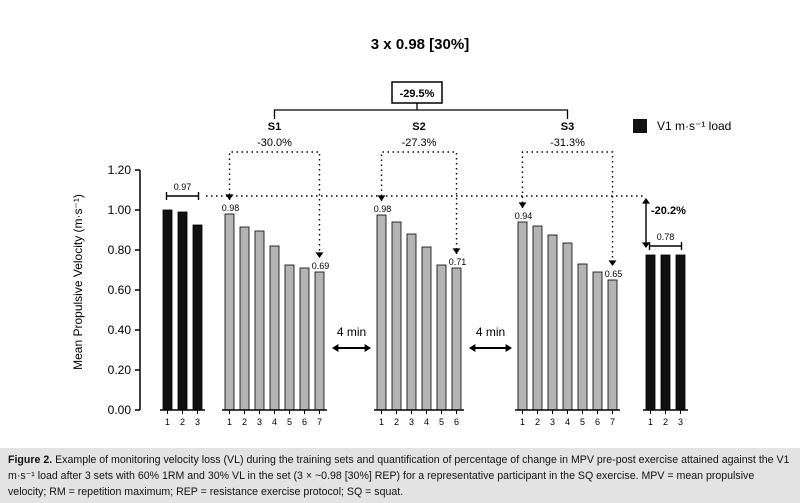 The image size is (800, 503). I want to click on mean-label: 0.97, so click(183, 187).